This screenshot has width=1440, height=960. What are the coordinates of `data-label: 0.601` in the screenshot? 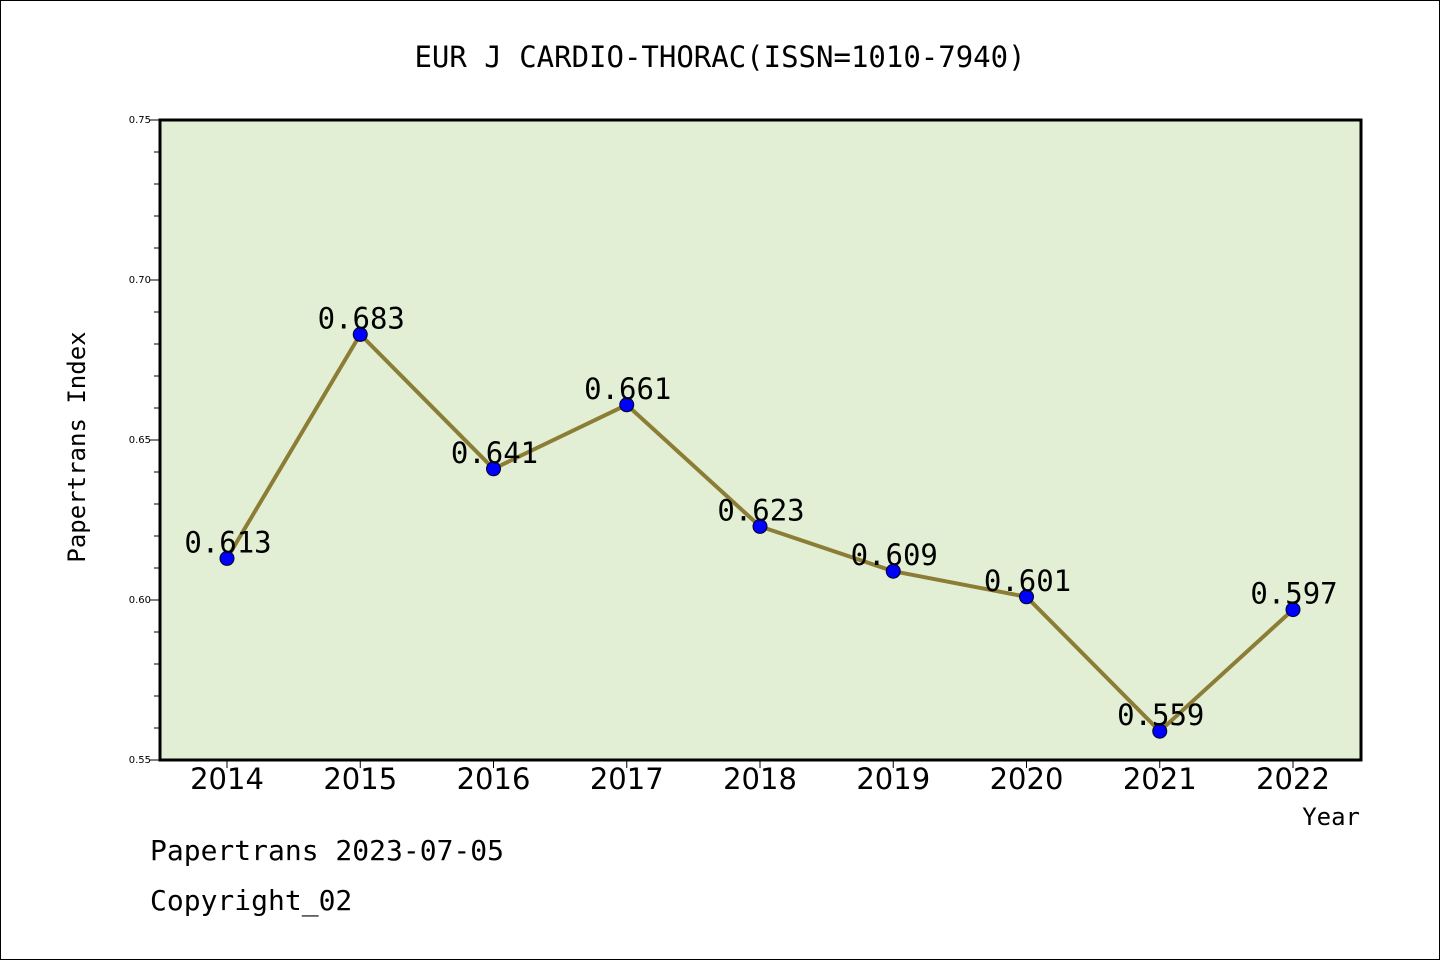 It's located at (1027, 581).